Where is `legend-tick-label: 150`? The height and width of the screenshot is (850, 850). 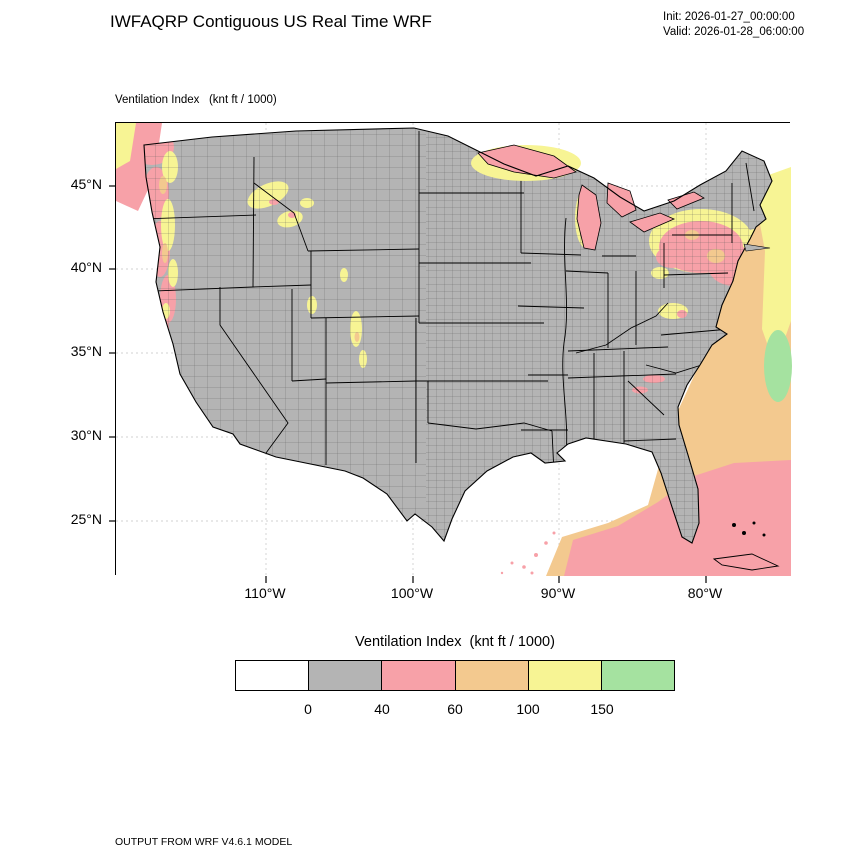 legend-tick-label: 150 is located at coordinates (602, 709).